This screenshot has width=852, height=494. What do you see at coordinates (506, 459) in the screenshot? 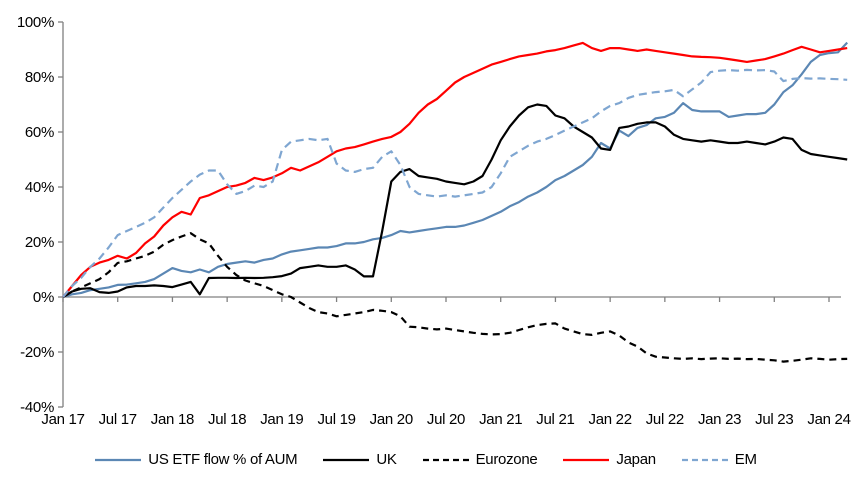
I see `legend-label: Eurozone` at bounding box center [506, 459].